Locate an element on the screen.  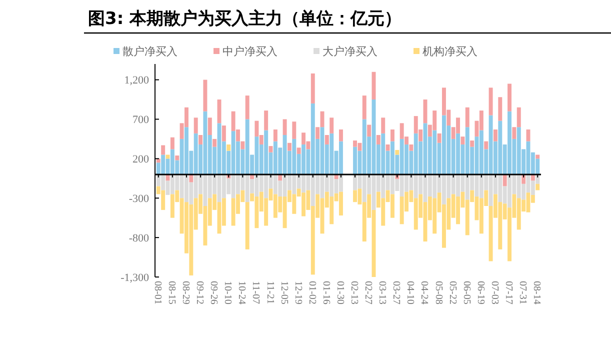
y-tick-label: -800 is located at coordinates (139, 238).